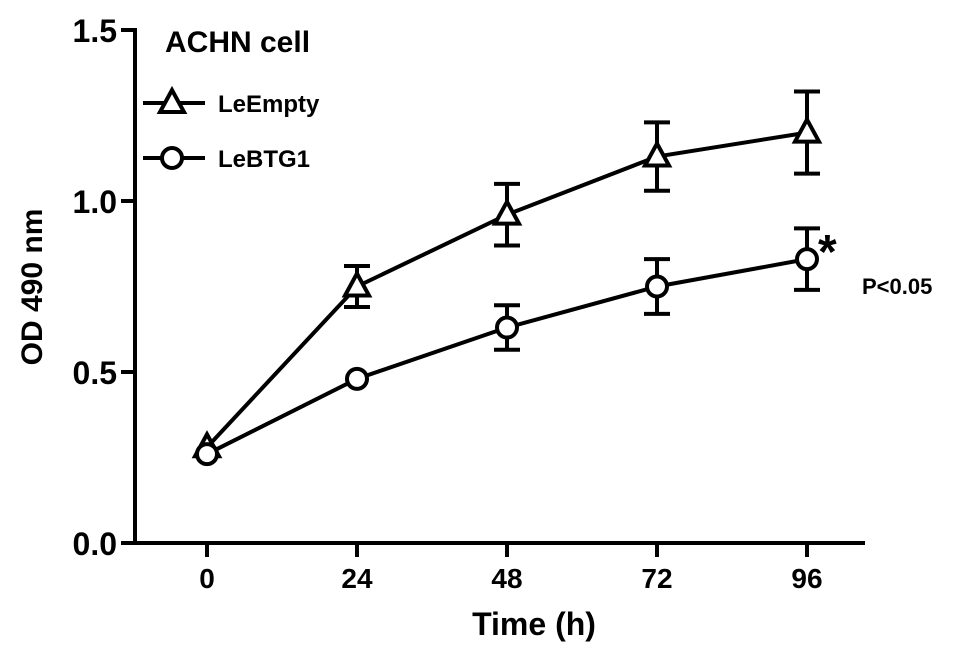 The image size is (969, 659). What do you see at coordinates (534, 624) in the screenshot?
I see `x-axis-label: Time (h)` at bounding box center [534, 624].